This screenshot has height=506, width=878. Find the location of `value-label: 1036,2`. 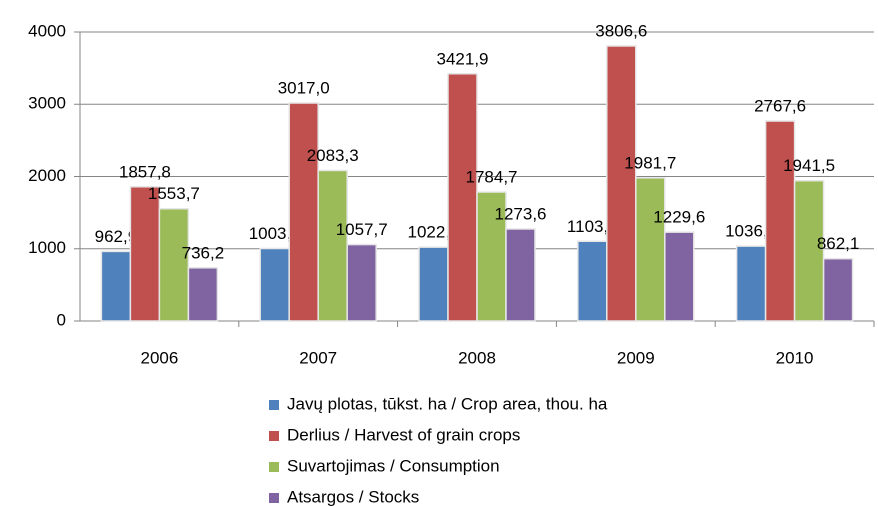

value-label: 1036,2 is located at coordinates (751, 231).